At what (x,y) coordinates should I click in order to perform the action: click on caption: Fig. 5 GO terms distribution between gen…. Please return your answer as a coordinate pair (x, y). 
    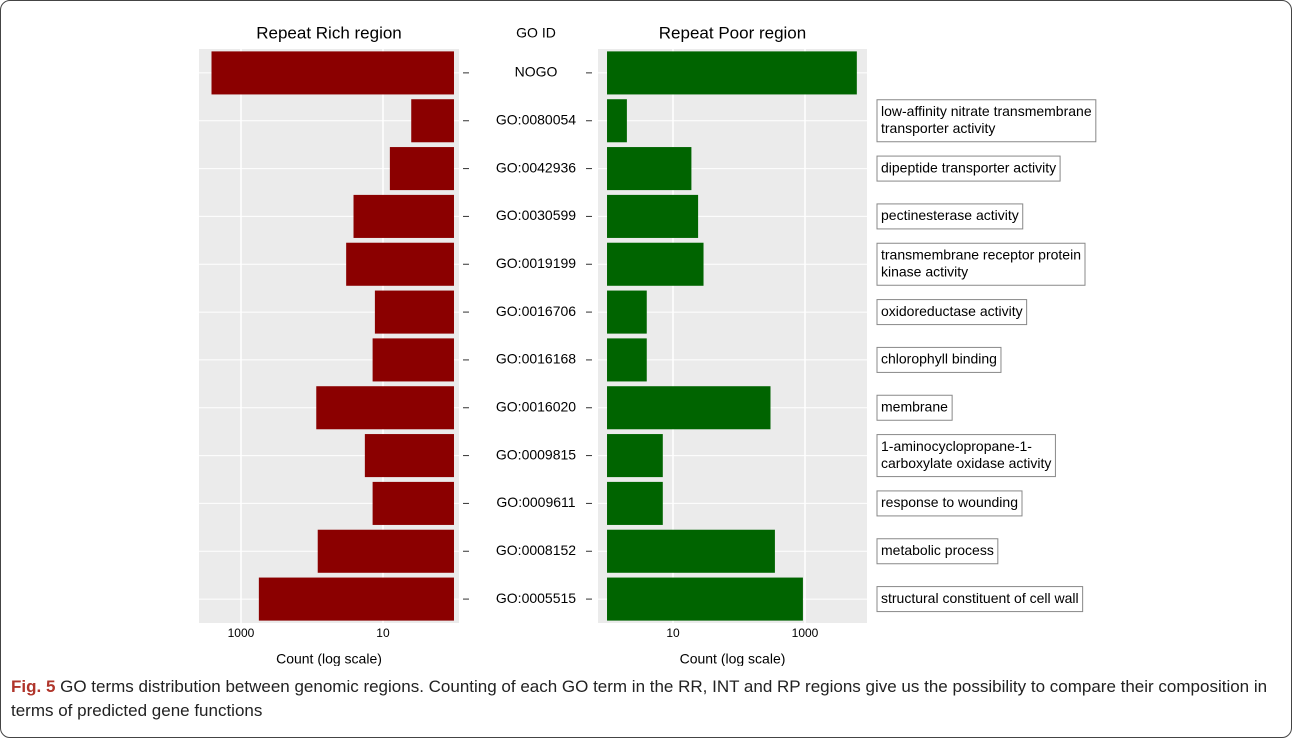
    Looking at the image, I should click on (641, 699).